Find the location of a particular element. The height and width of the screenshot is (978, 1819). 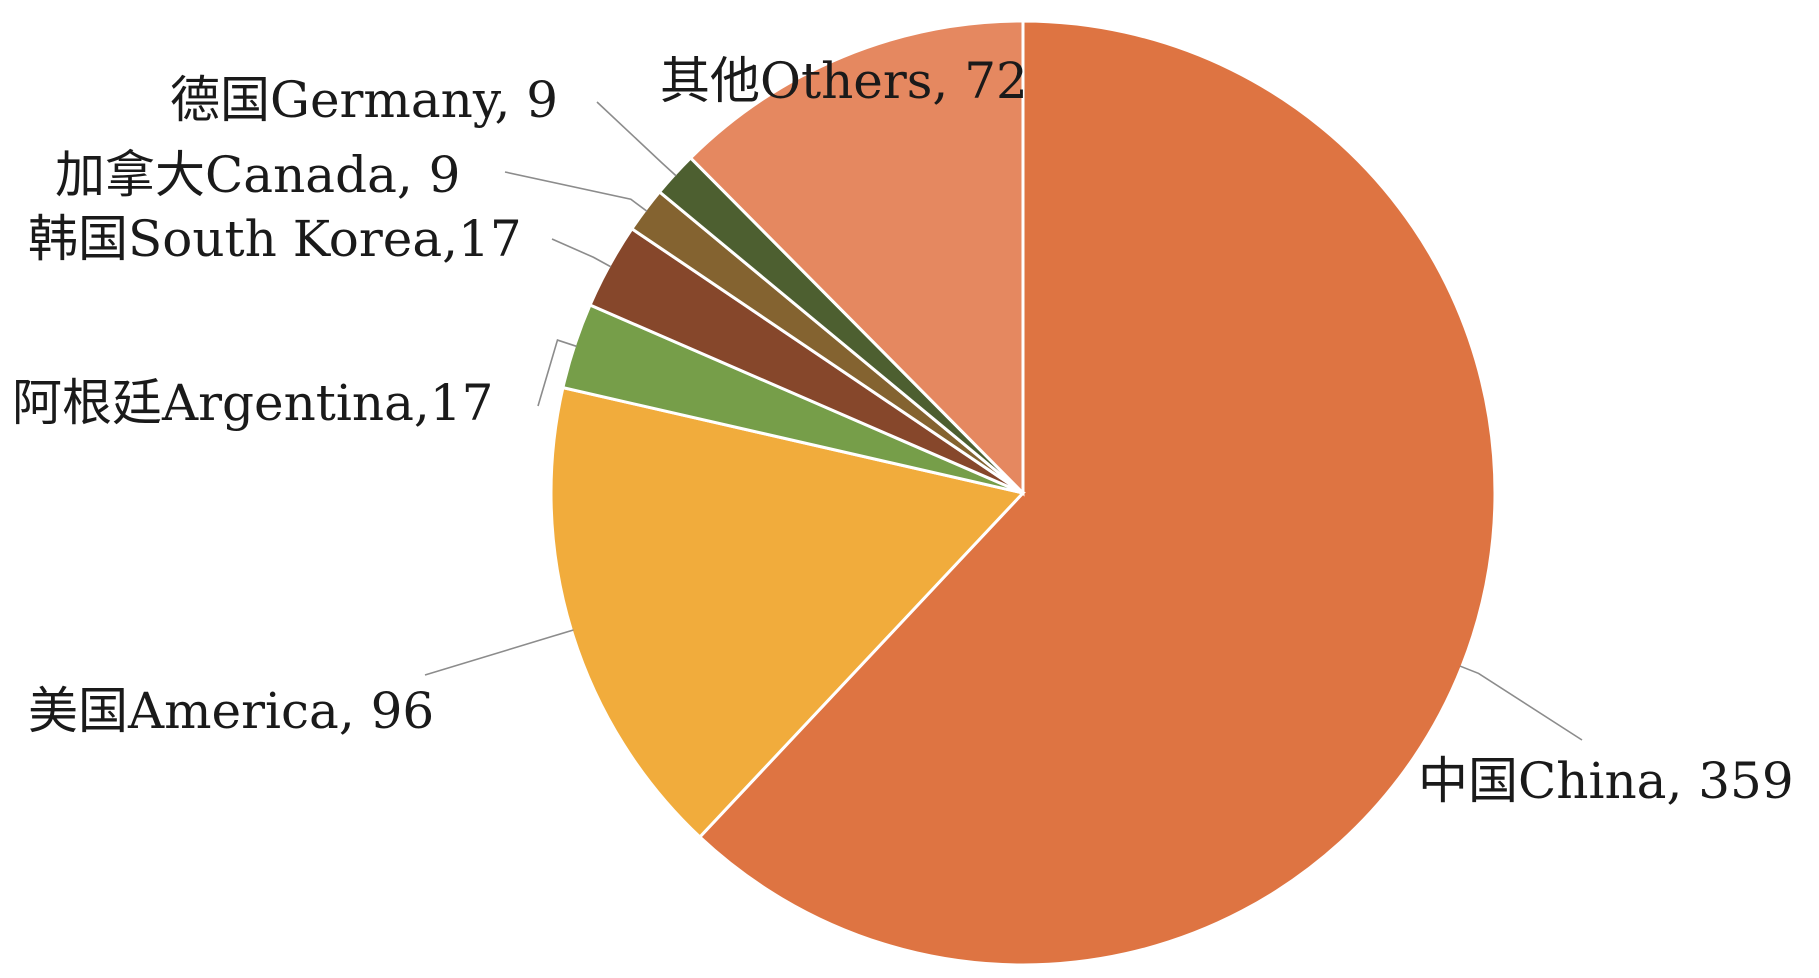

slice-label-3: 韩国South Korea,17 is located at coordinates (275, 239).